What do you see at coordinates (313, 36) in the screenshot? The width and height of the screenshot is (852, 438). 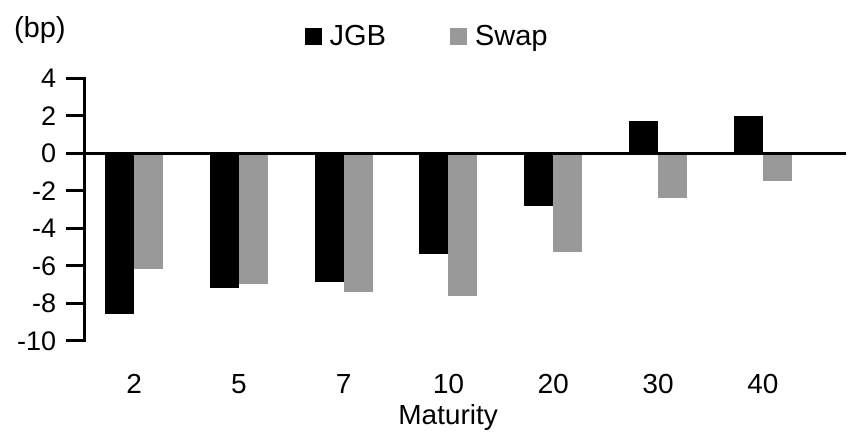 I see `jgb-legend-swatch-icon` at bounding box center [313, 36].